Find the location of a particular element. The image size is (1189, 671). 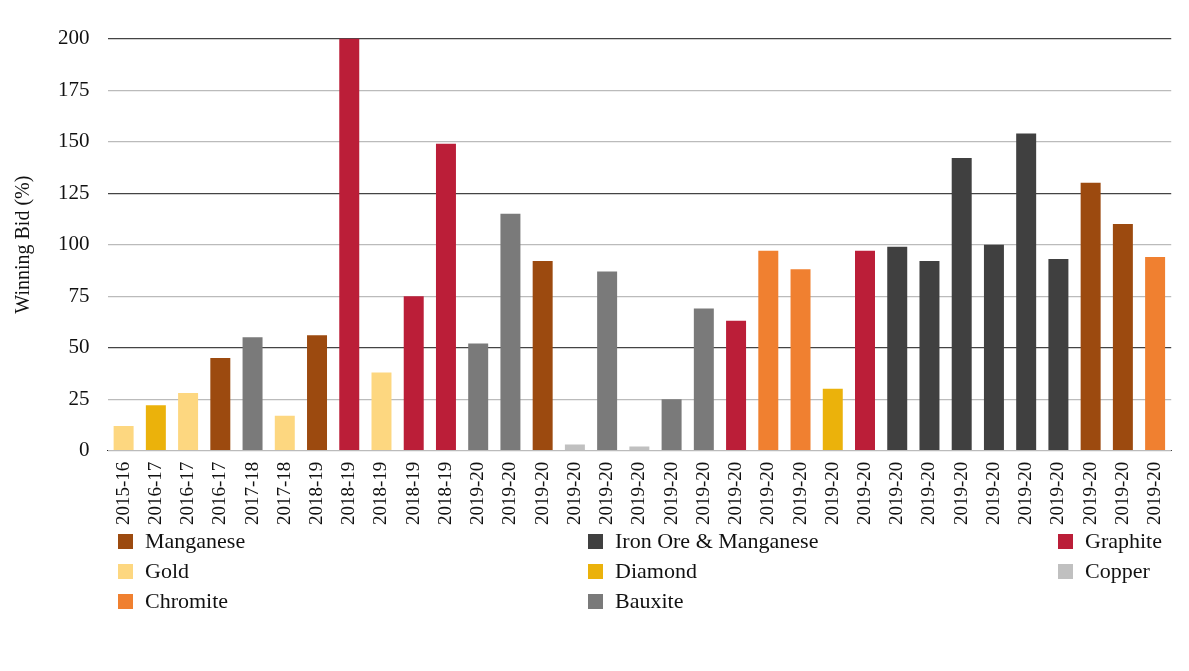

y-tick-label: 0 is located at coordinates (84, 449).